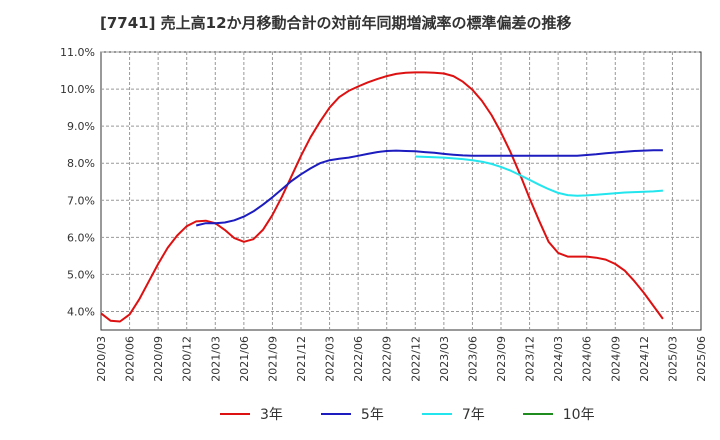 This screenshot has height=440, width=720. Describe the element at coordinates (436, 414) in the screenshot. I see `legend-swatch-7y` at that location.